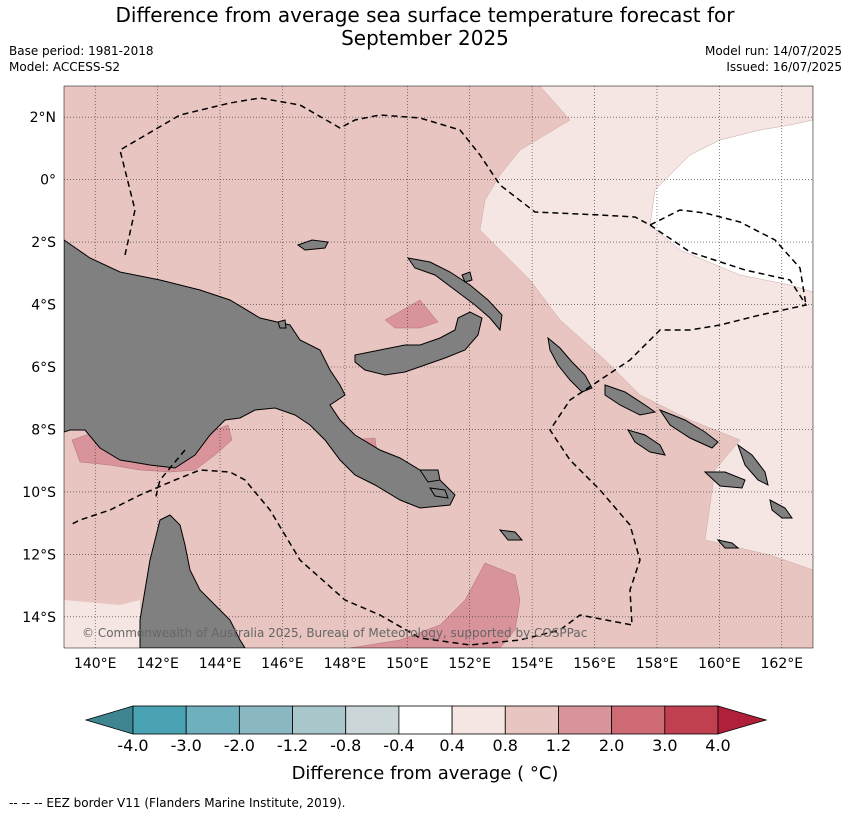 The height and width of the screenshot is (816, 850). What do you see at coordinates (558, 745) in the screenshot?
I see `colorbar-tick-label: 1.2` at bounding box center [558, 745].